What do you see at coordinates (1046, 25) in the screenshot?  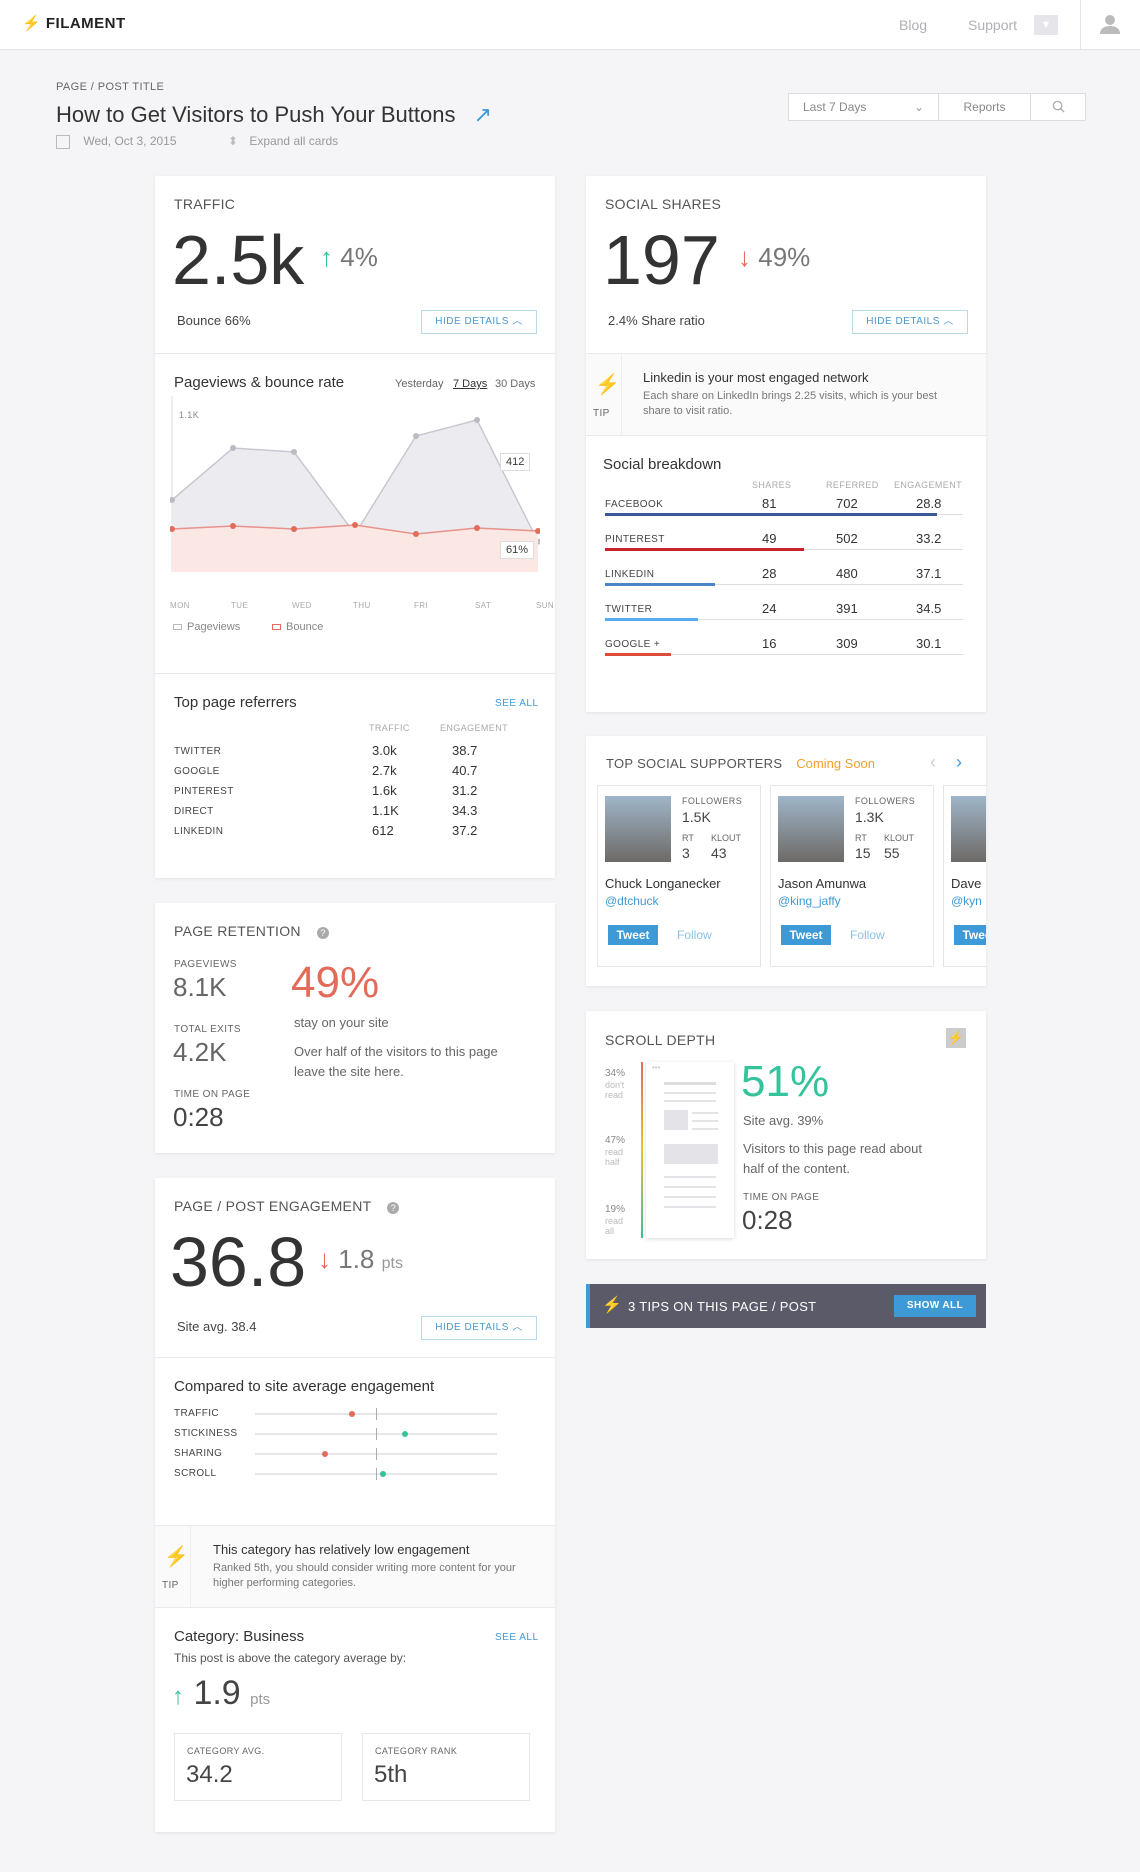 I see `support-dropdown-button: ▼` at bounding box center [1046, 25].